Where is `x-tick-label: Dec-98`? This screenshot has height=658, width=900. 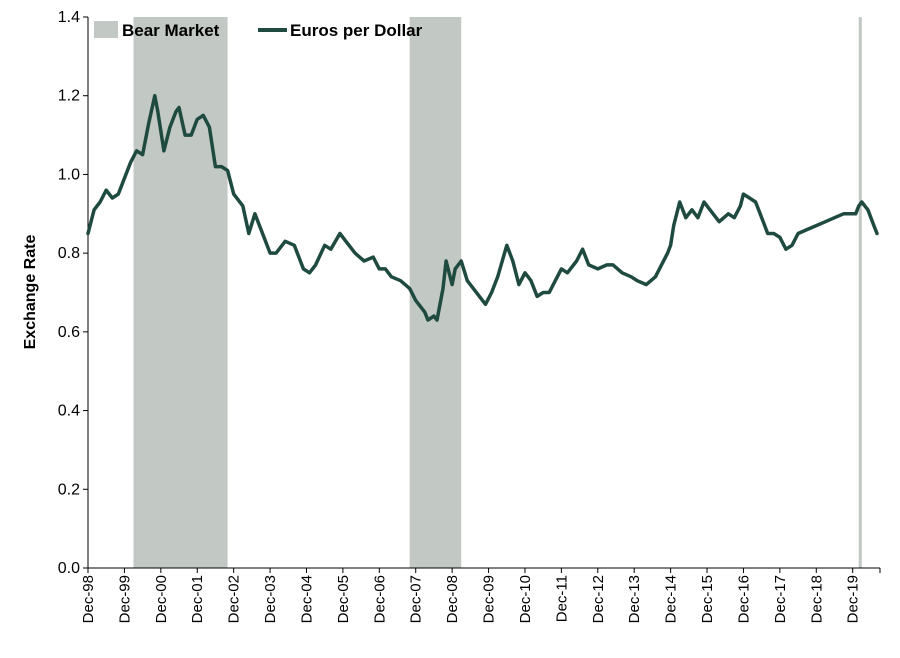
x-tick-label: Dec-98 is located at coordinates (88, 599).